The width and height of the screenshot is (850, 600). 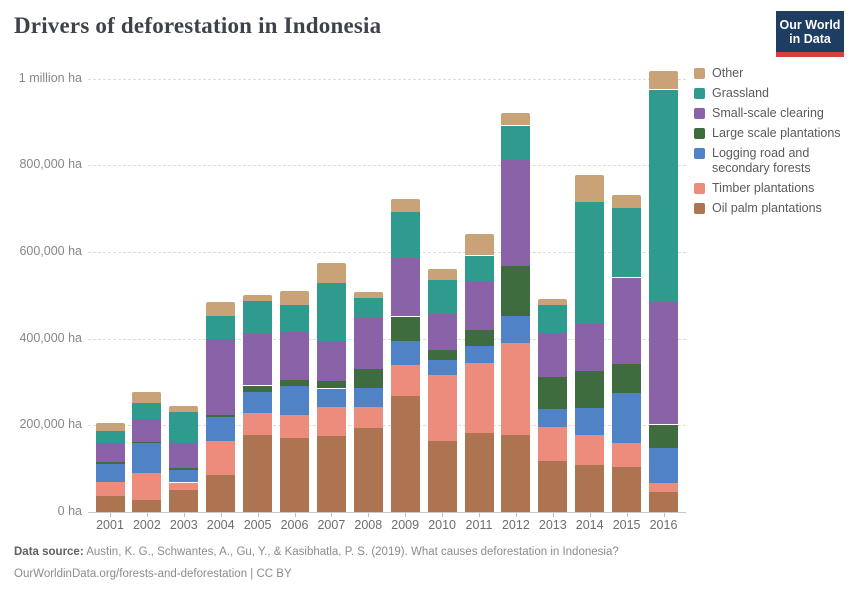 I want to click on bar-2007-other, so click(x=331, y=273).